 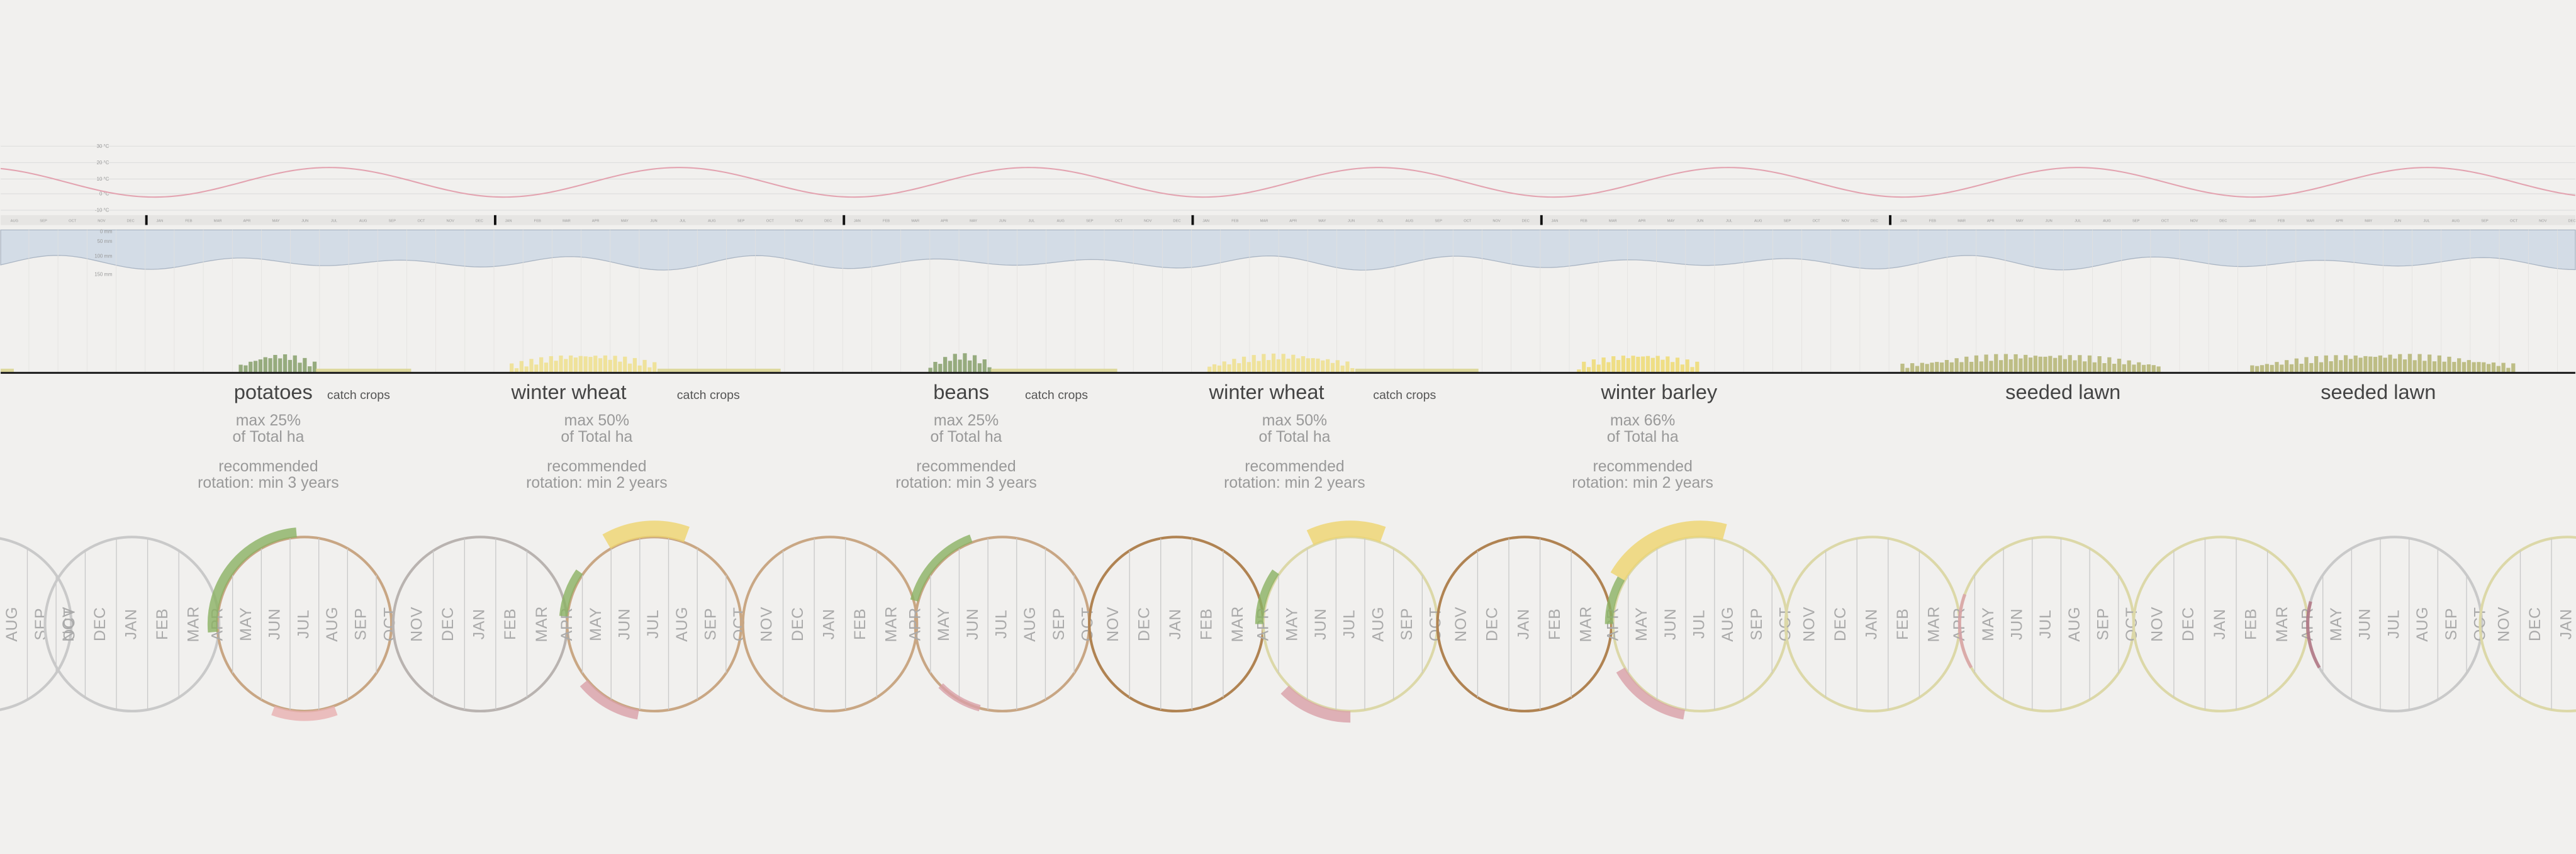 What do you see at coordinates (103, 146) in the screenshot?
I see `temp-tick: 30 °C` at bounding box center [103, 146].